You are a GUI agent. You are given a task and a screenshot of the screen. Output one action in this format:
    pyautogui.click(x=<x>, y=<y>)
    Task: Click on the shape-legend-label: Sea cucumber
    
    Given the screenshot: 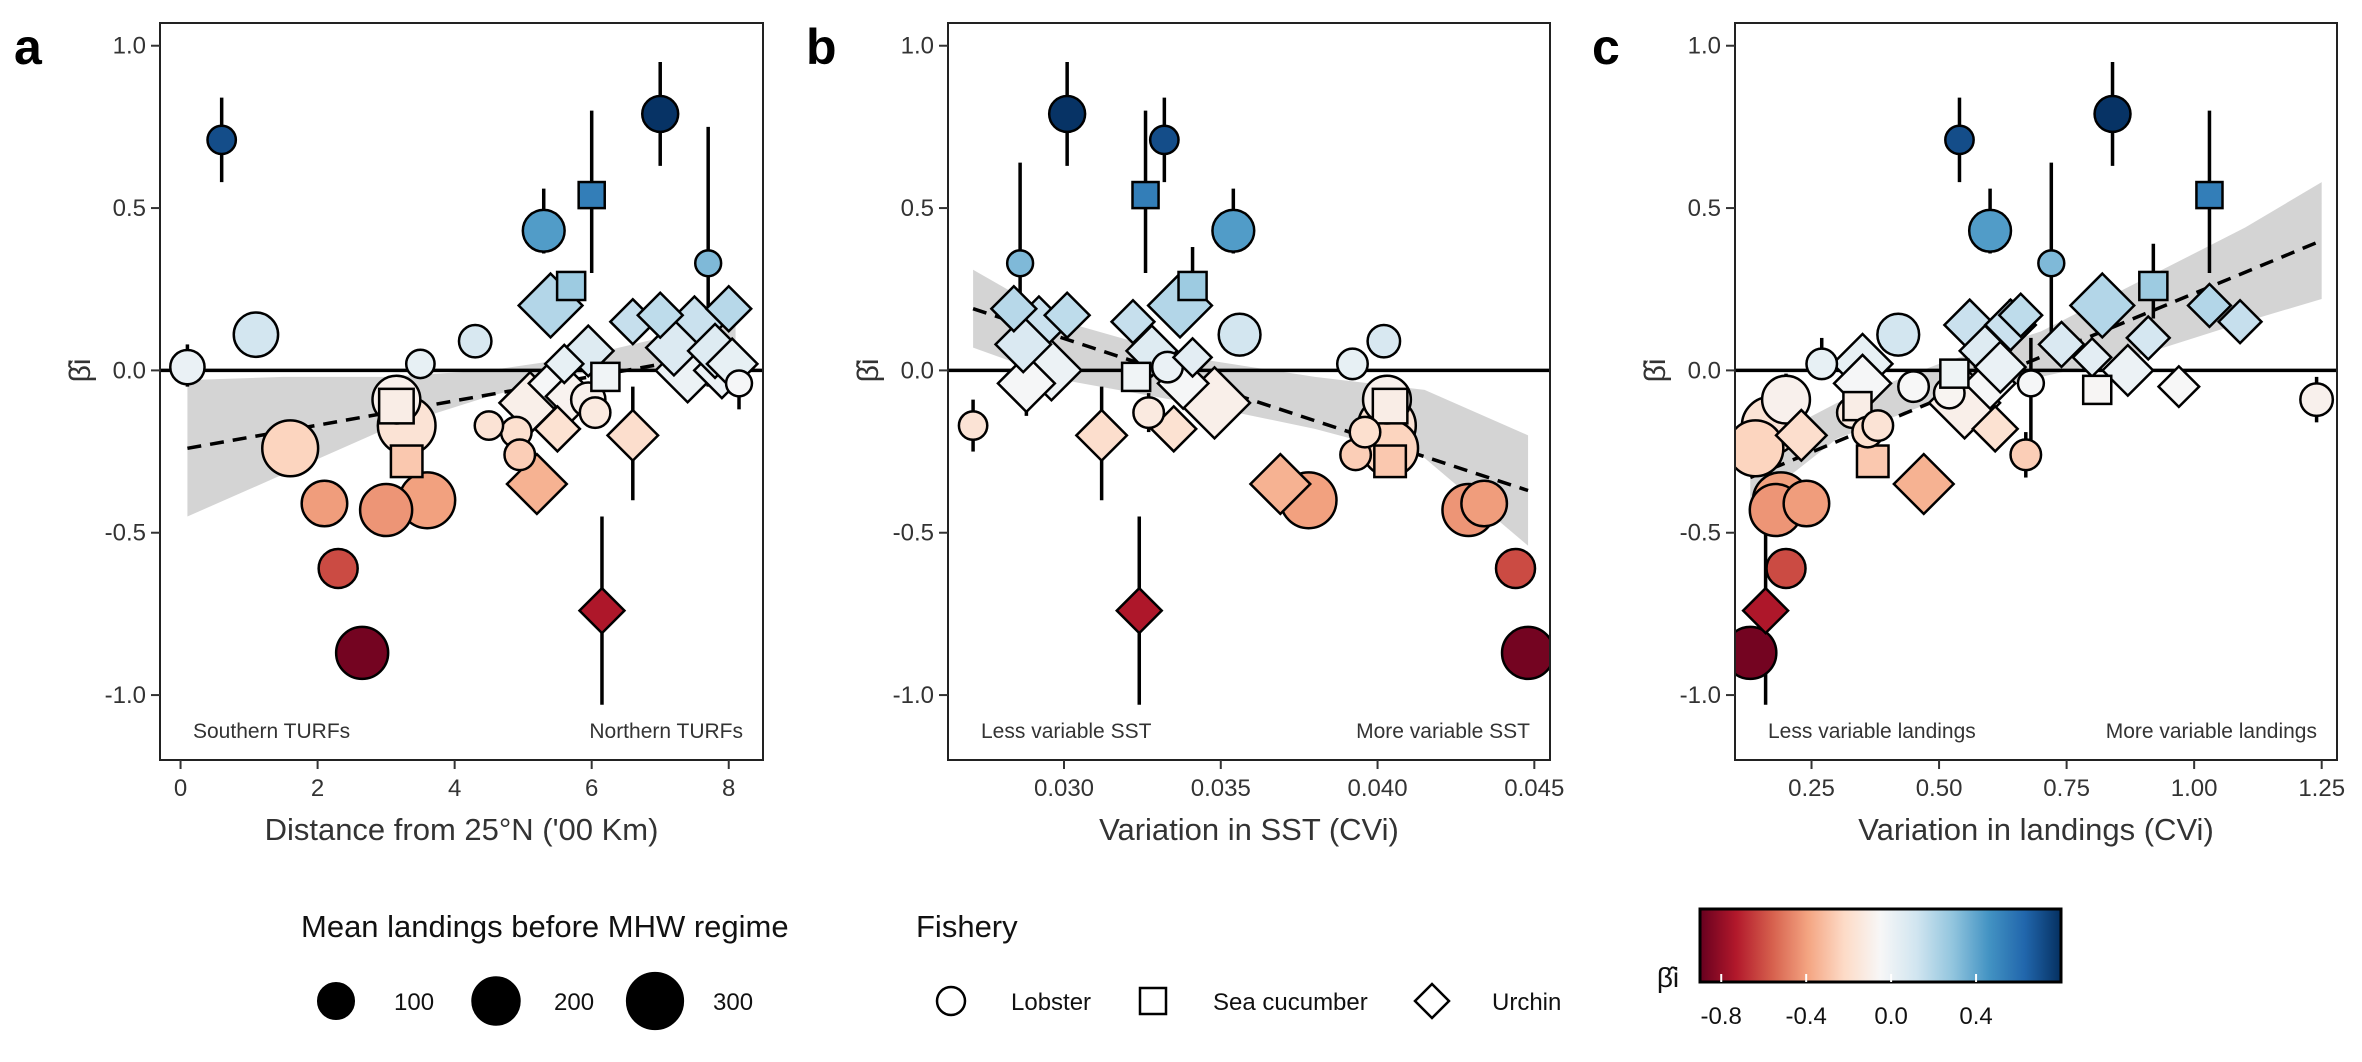 What is the action you would take?
    pyautogui.click(x=1290, y=1002)
    